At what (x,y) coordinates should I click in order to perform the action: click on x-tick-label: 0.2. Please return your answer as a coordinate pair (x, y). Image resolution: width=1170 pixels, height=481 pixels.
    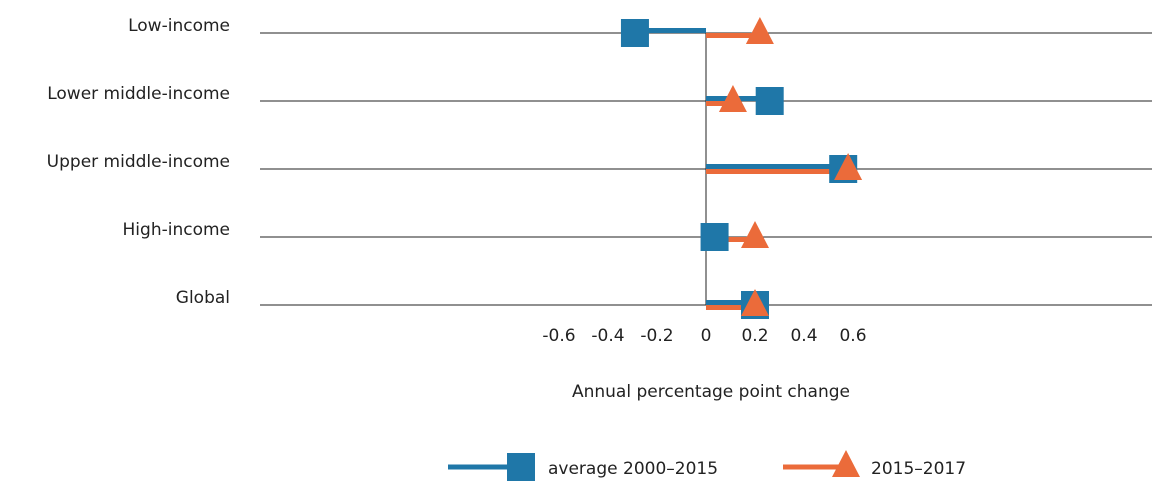
    Looking at the image, I should click on (754, 336).